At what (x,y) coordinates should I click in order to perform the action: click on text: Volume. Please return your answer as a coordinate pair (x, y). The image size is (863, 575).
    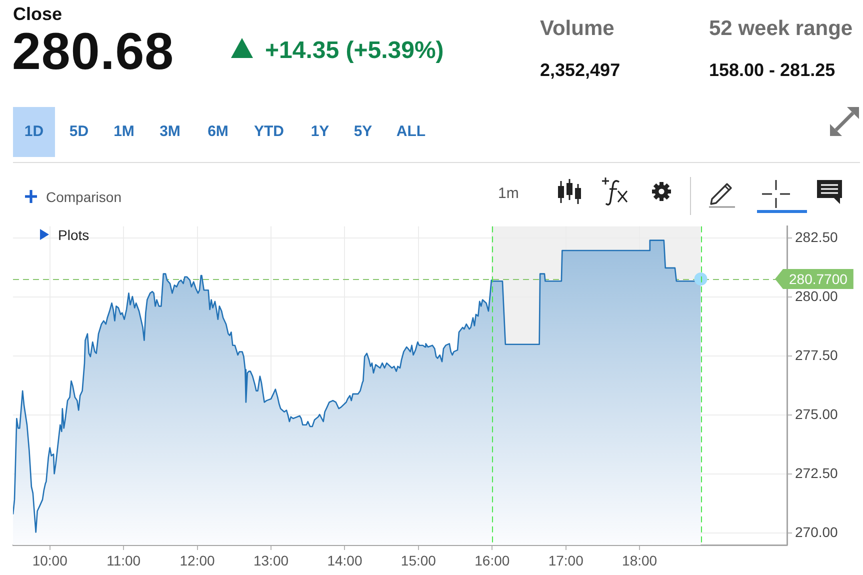
    Looking at the image, I should click on (577, 28).